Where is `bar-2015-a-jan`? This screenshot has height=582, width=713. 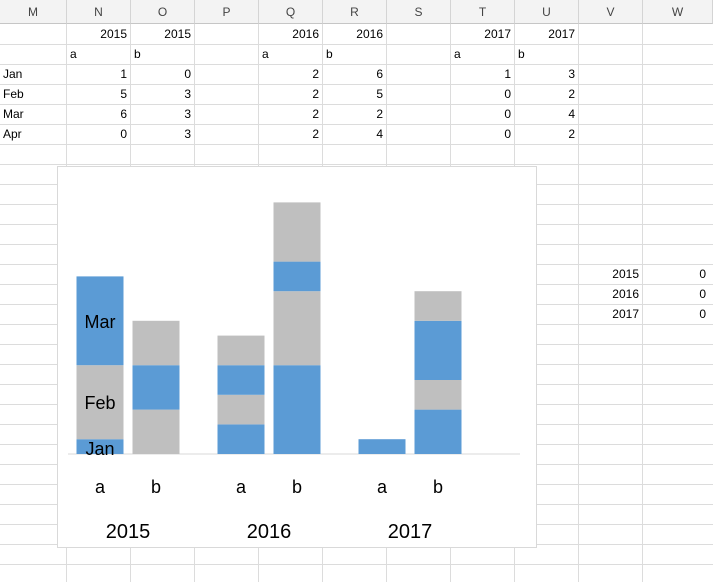
bar-2015-a-jan is located at coordinates (100, 446).